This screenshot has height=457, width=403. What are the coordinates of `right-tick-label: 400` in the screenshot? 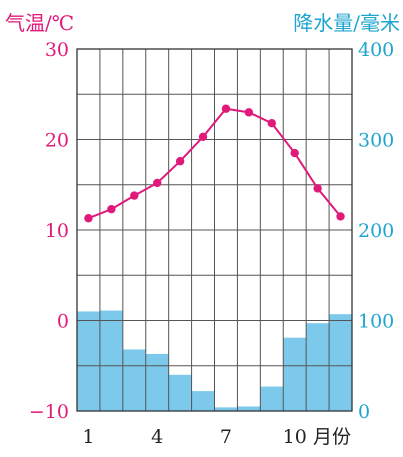 It's located at (376, 50).